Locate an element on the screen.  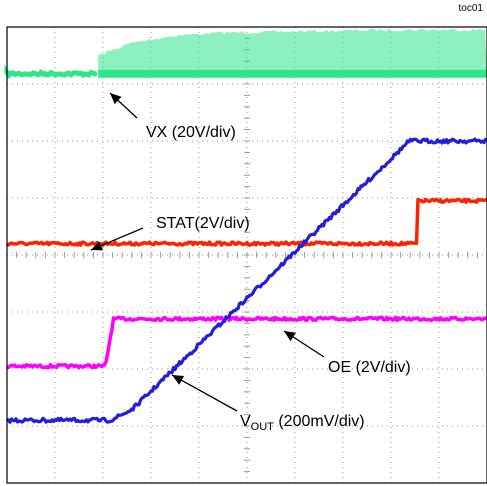
stat-label: STAT(2V/div) is located at coordinates (203, 223).